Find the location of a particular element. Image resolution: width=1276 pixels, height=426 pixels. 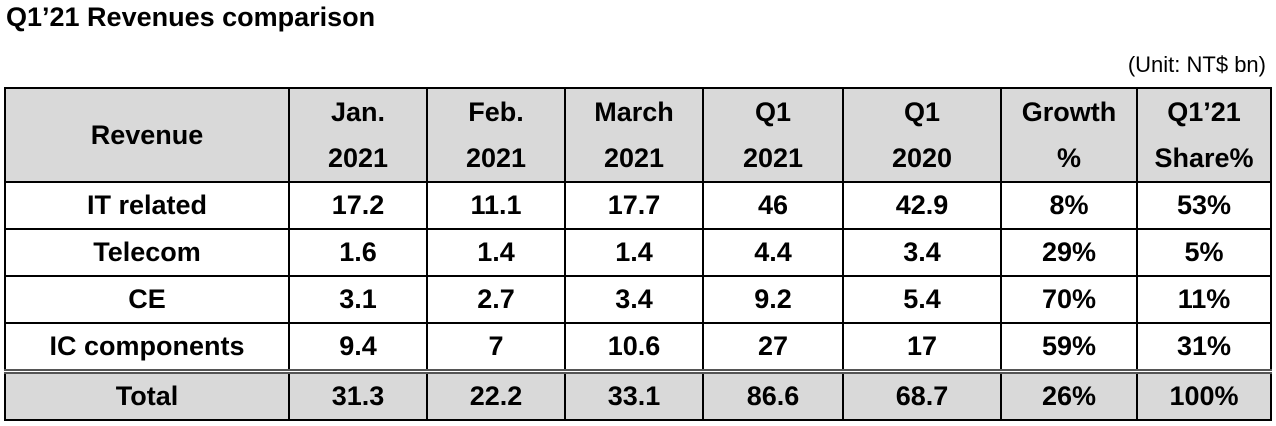

cell: 31.3 is located at coordinates (358, 395).